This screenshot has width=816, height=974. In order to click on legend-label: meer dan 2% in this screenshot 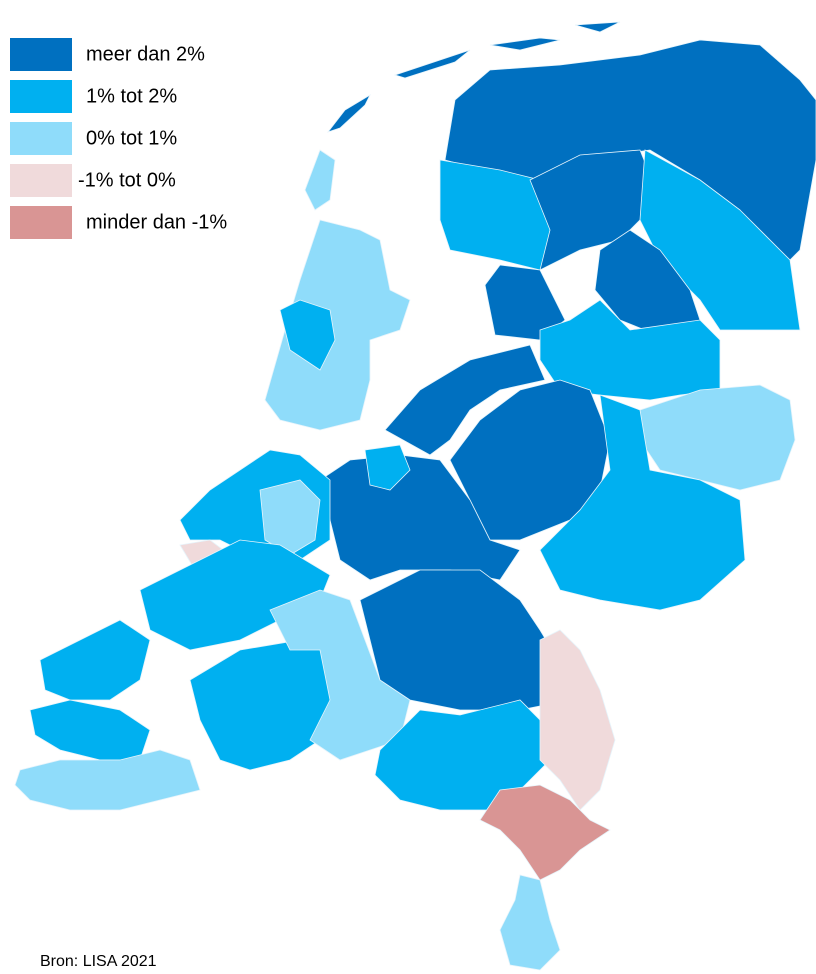, I will do `click(145, 54)`.